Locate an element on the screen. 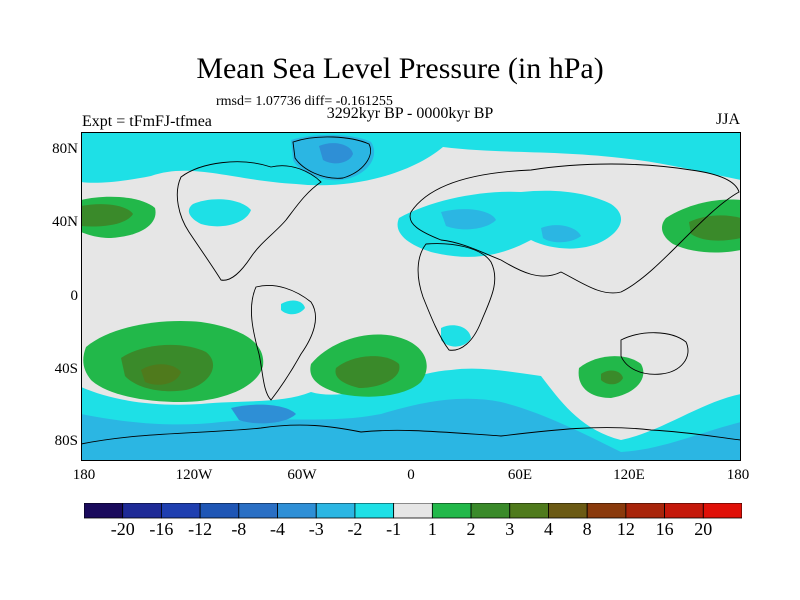 Image resolution: width=800 pixels, height=600 pixels. period-label: 3292kyr BP - 0000kyr BP is located at coordinates (410, 113).